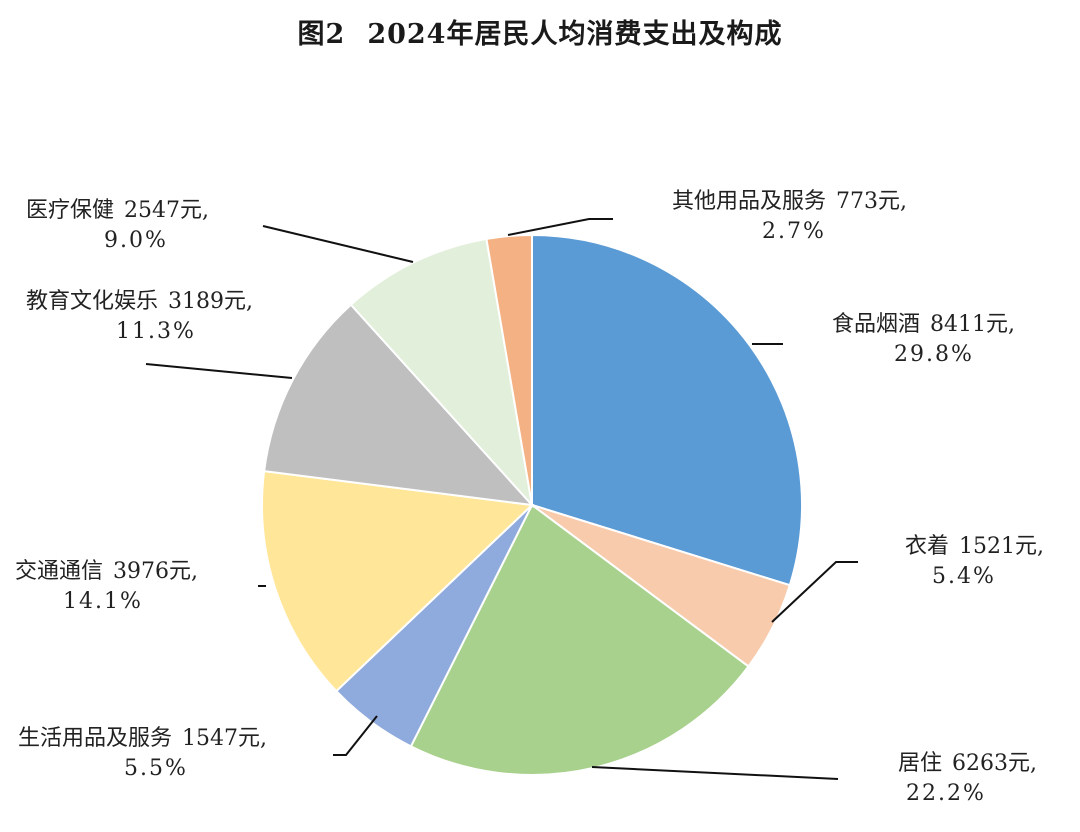 This screenshot has height=832, width=1080. I want to click on data-label-other: 其他用品及服务 773元, 2.7%, so click(789, 217).